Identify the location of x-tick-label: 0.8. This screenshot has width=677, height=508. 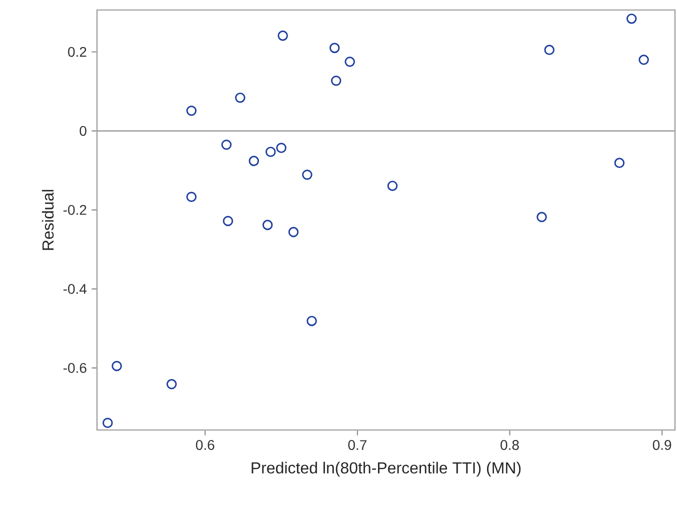
(509, 445).